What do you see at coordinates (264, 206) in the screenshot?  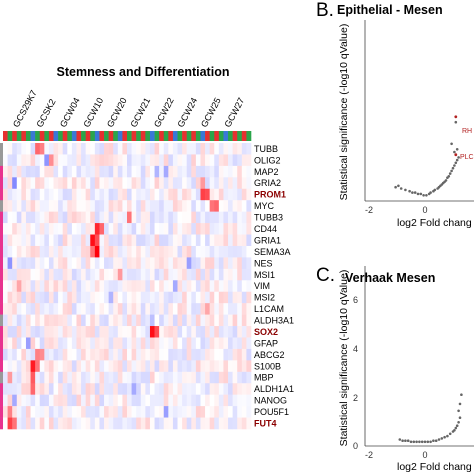 I see `gene-label: MYC` at bounding box center [264, 206].